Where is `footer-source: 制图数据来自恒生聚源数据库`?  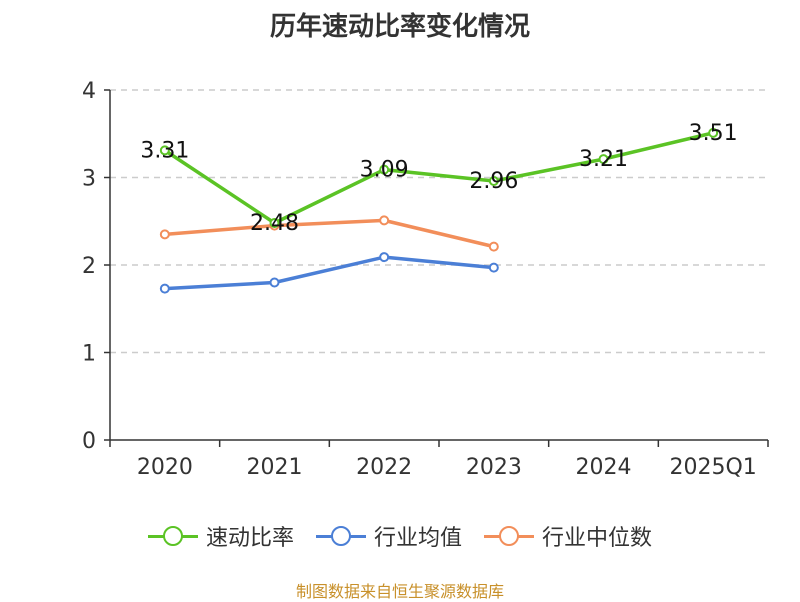 footer-source: 制图数据来自恒生聚源数据库 is located at coordinates (399, 591).